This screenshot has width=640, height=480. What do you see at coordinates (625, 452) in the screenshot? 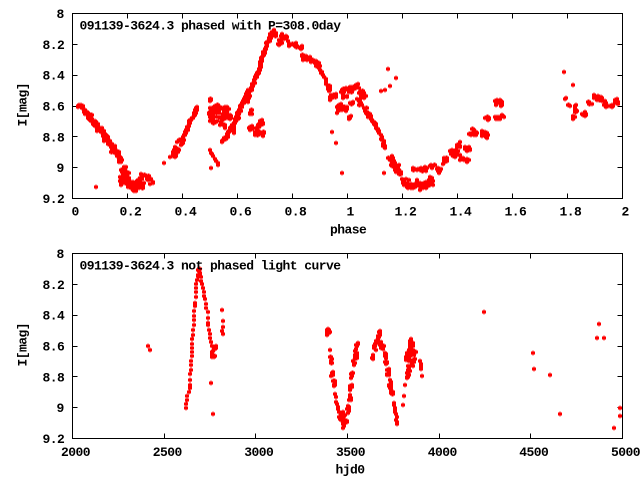
I see `svg-text: 5000` at bounding box center [625, 452].